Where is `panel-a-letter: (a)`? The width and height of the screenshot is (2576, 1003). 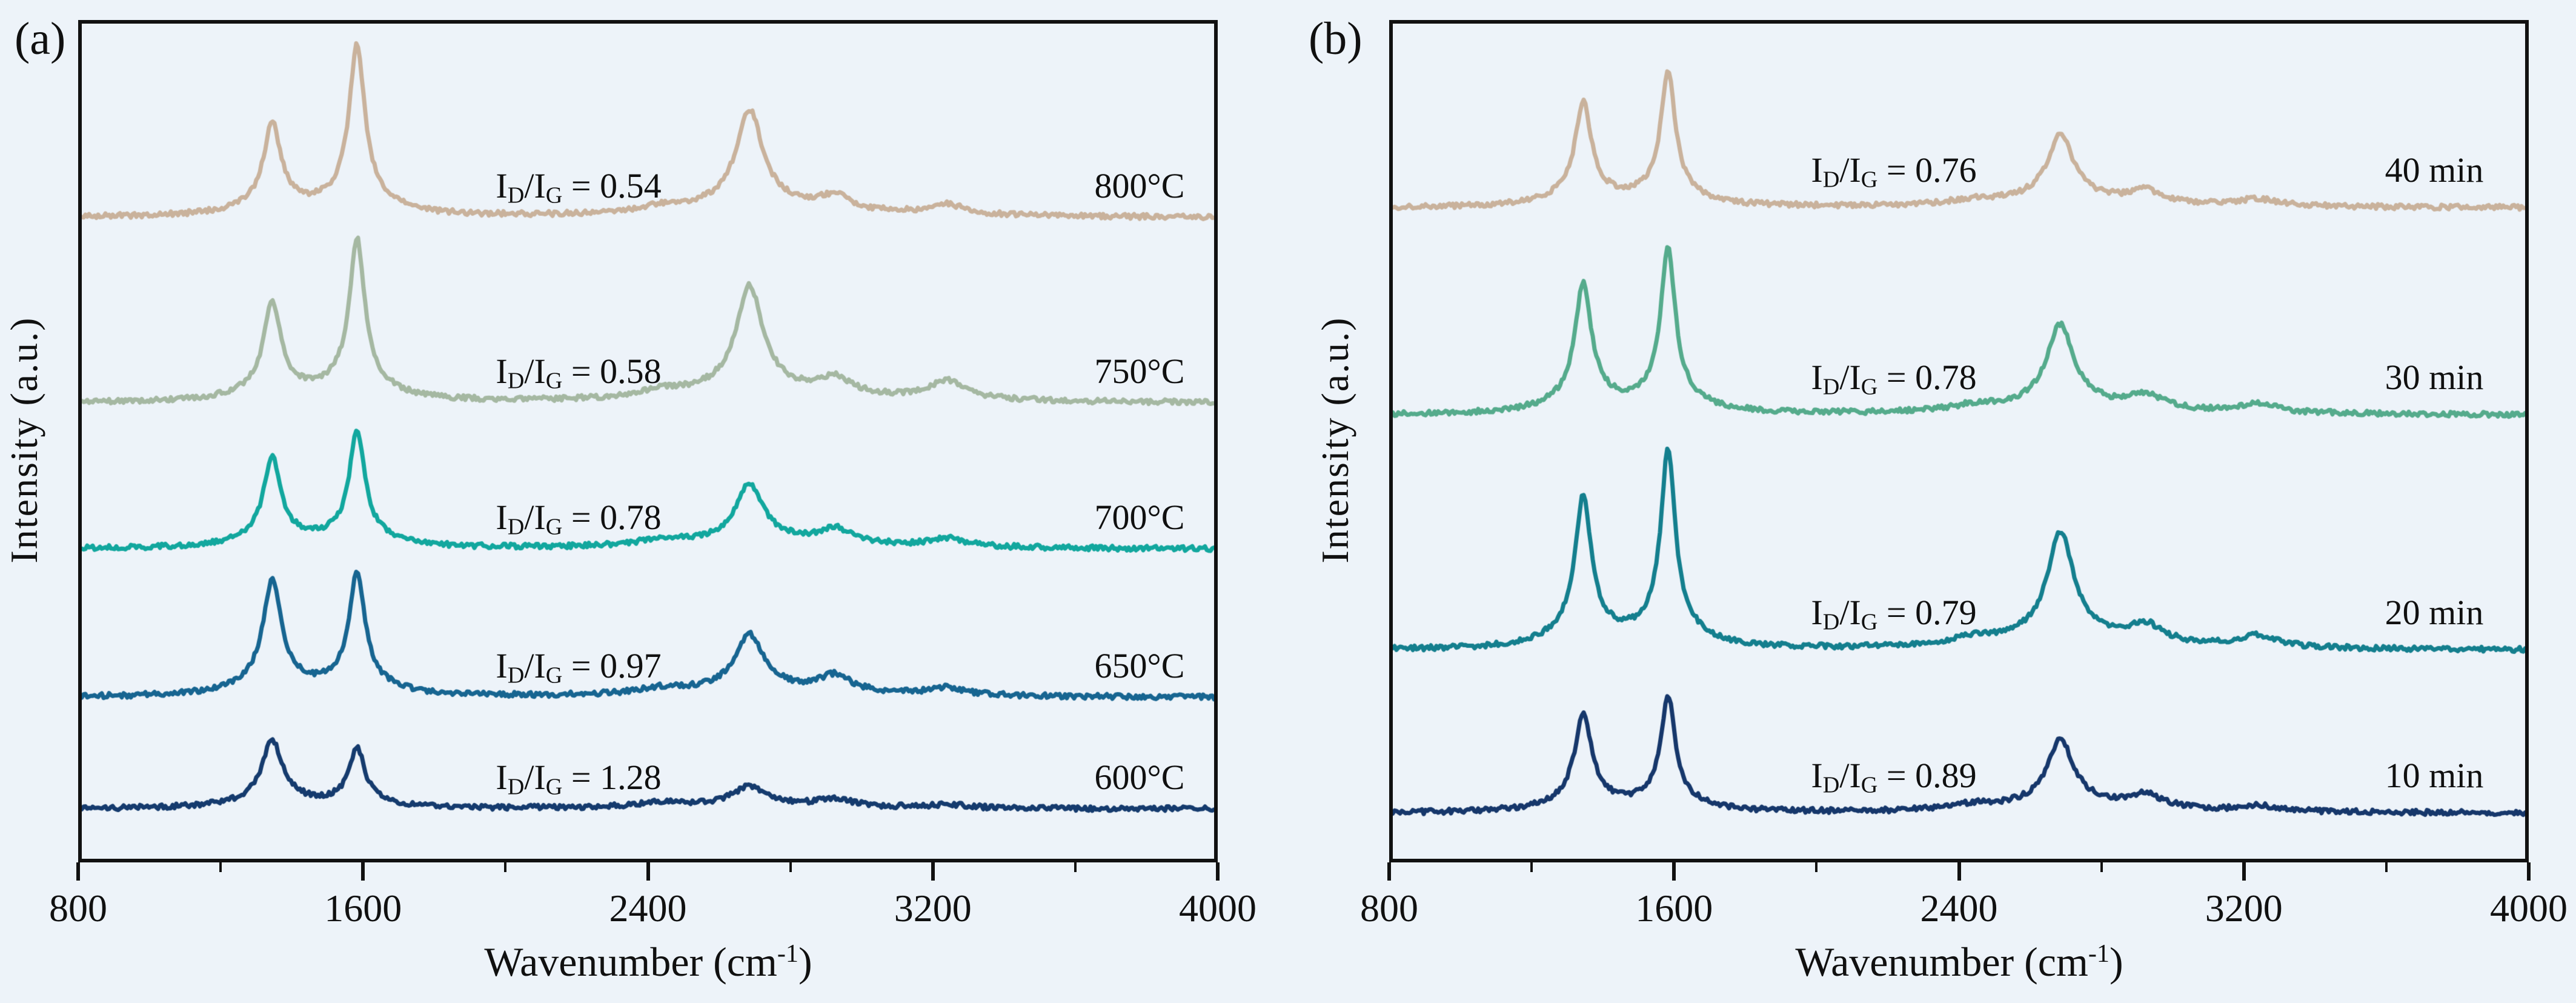
panel-a-letter: (a) is located at coordinates (41, 38).